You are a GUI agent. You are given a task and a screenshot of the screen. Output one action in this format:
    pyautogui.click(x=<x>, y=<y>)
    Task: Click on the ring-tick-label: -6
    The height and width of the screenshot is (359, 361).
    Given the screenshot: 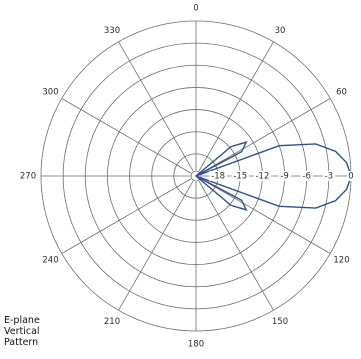 What is the action you would take?
    pyautogui.click(x=306, y=177)
    